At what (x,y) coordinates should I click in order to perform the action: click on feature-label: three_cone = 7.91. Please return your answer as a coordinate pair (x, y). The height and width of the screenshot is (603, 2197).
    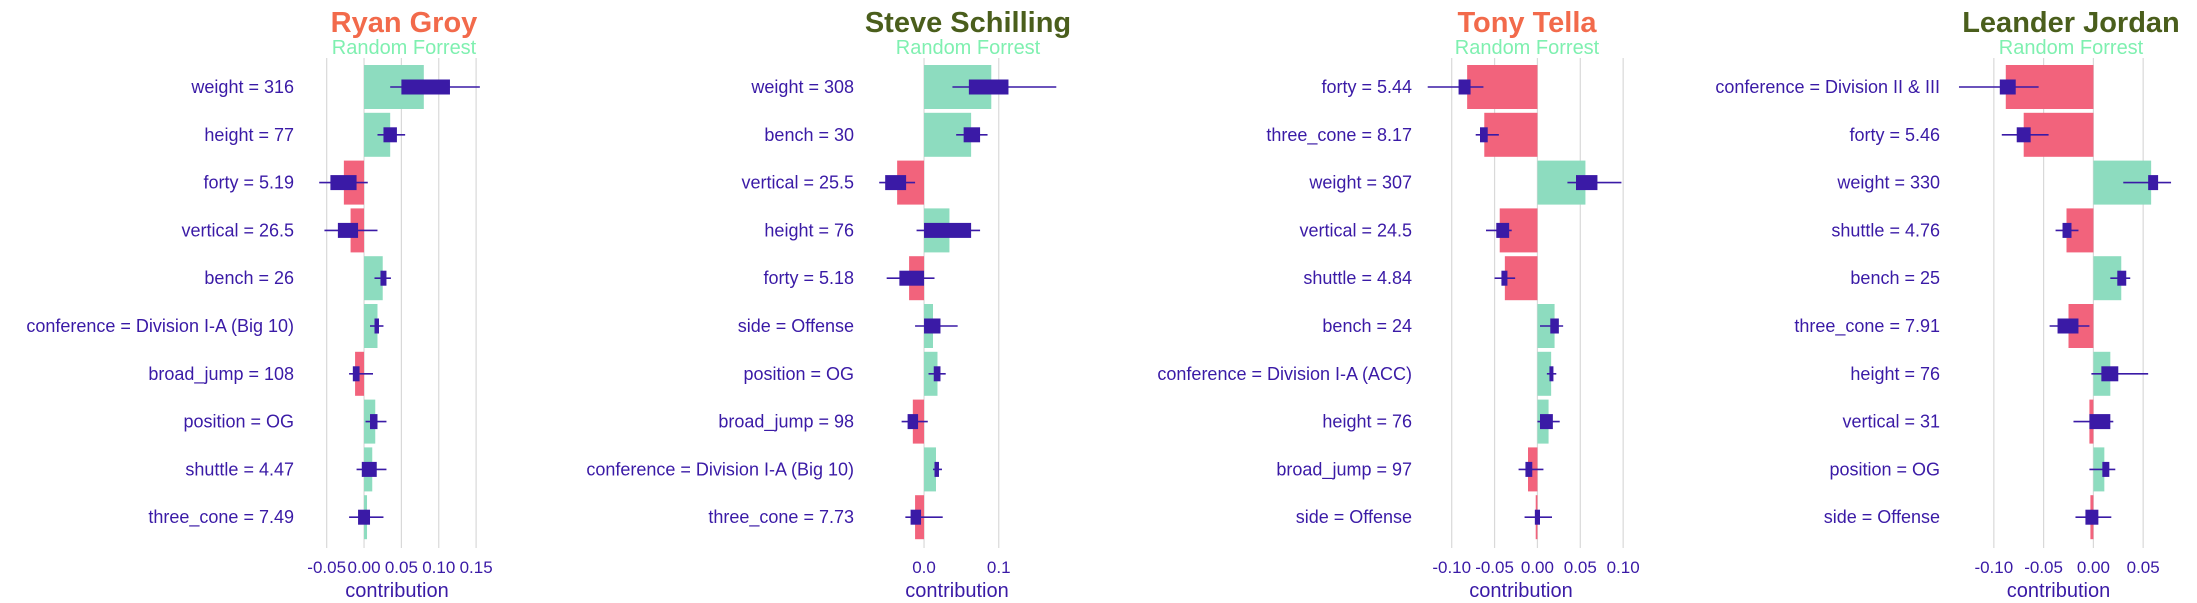
    Looking at the image, I should click on (1867, 326).